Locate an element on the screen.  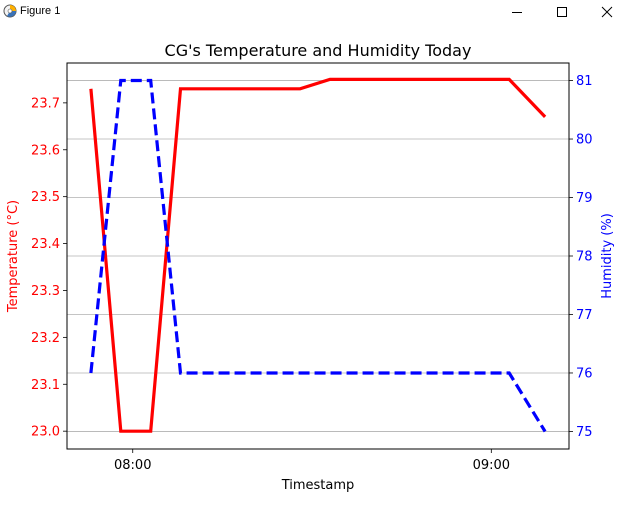
y-right-tick-label: 79 is located at coordinates (584, 198).